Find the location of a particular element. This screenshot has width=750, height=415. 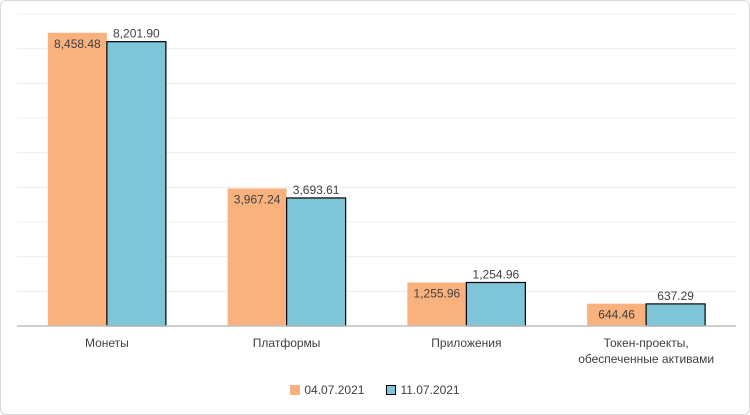

data-label-series-2-2: 3,693.61 is located at coordinates (316, 190).